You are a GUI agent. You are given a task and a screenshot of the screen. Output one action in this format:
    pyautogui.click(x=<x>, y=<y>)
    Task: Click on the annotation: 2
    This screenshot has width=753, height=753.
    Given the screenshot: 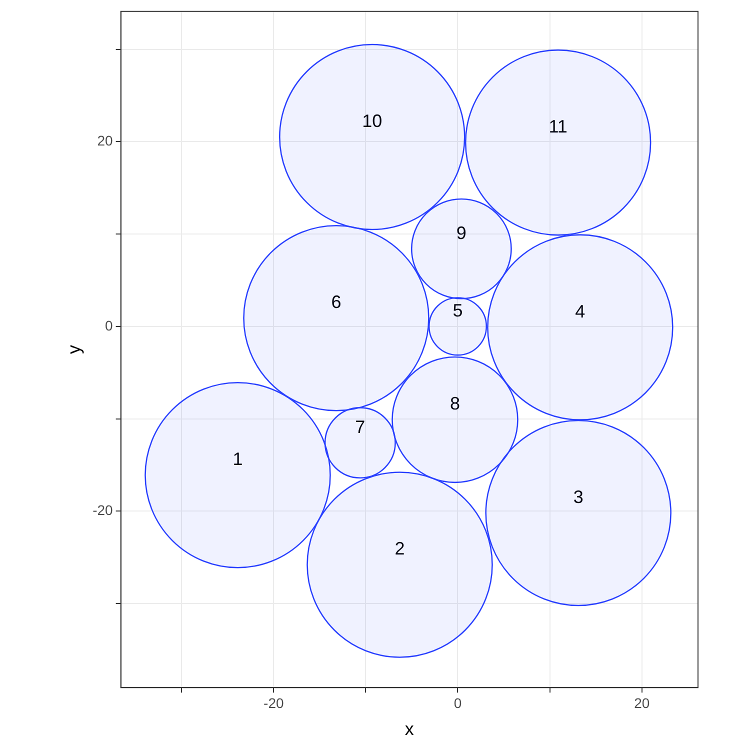 What is the action you would take?
    pyautogui.click(x=399, y=548)
    